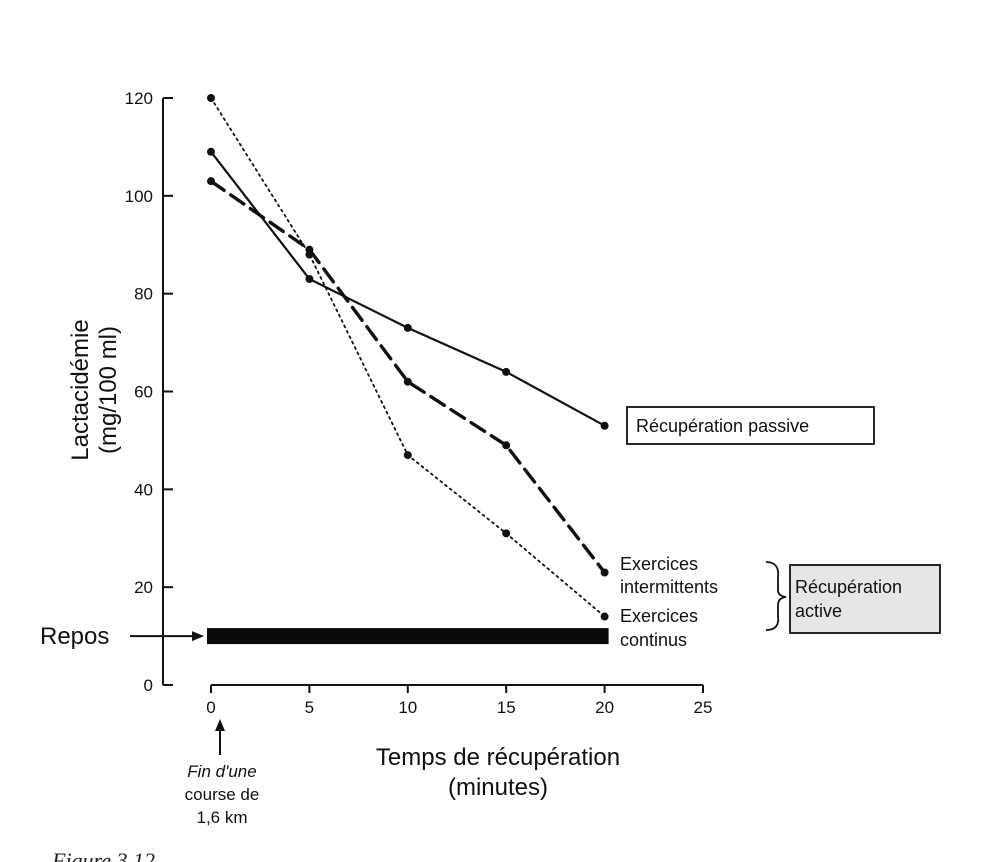 This screenshot has width=999, height=862. I want to click on rest-bar, so click(408, 636).